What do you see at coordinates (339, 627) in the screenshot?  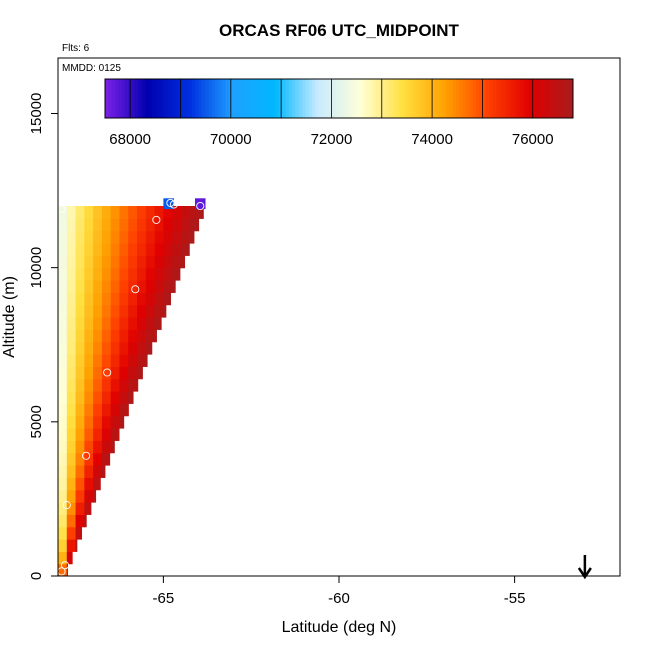 I see `x-axis-label: Latitude (deg N)` at bounding box center [339, 627].